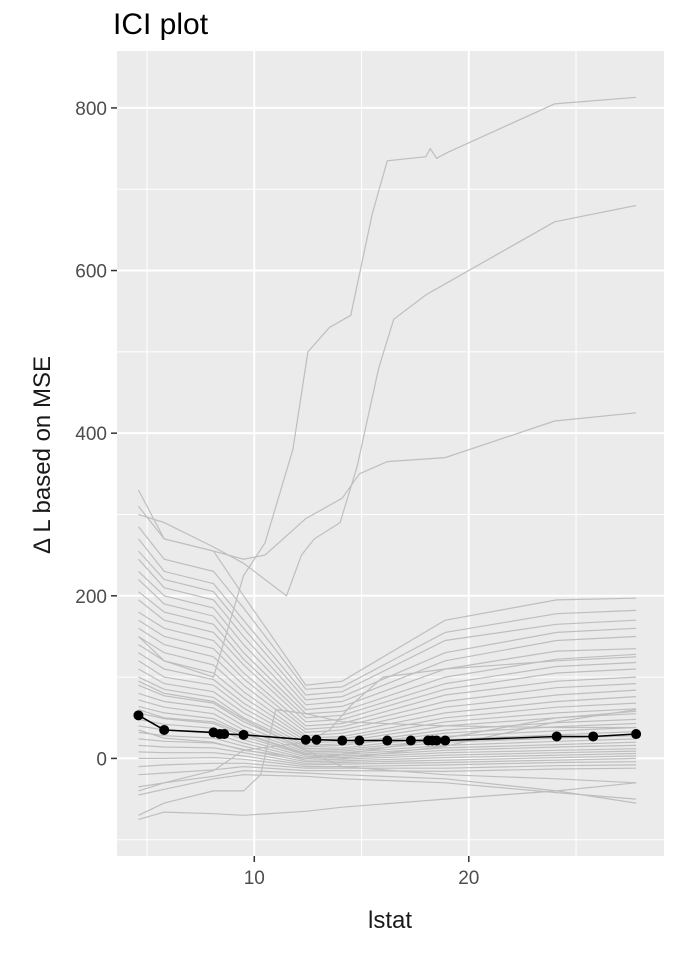 This screenshot has height=962, width=694. Describe the element at coordinates (254, 878) in the screenshot. I see `x-tick-label: 10` at that location.